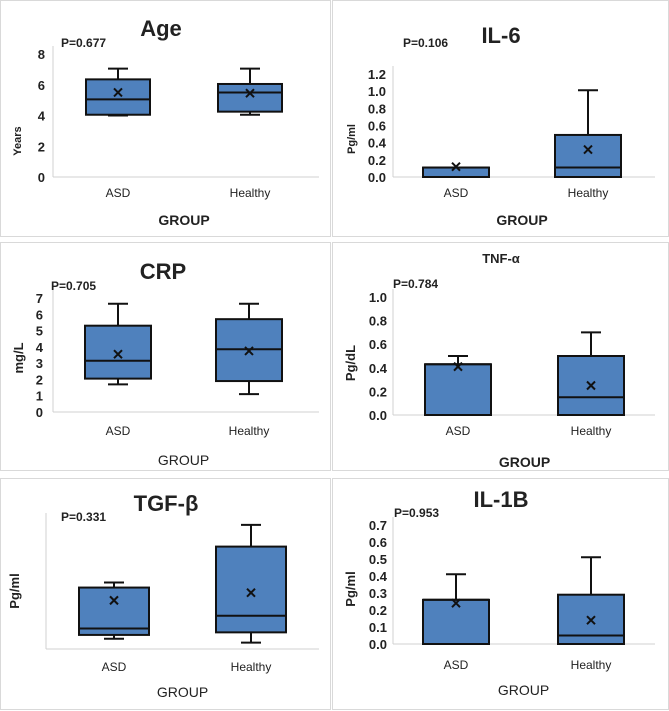  What do you see at coordinates (415, 284) in the screenshot?
I see `p-value-label: P=0.784` at bounding box center [415, 284].